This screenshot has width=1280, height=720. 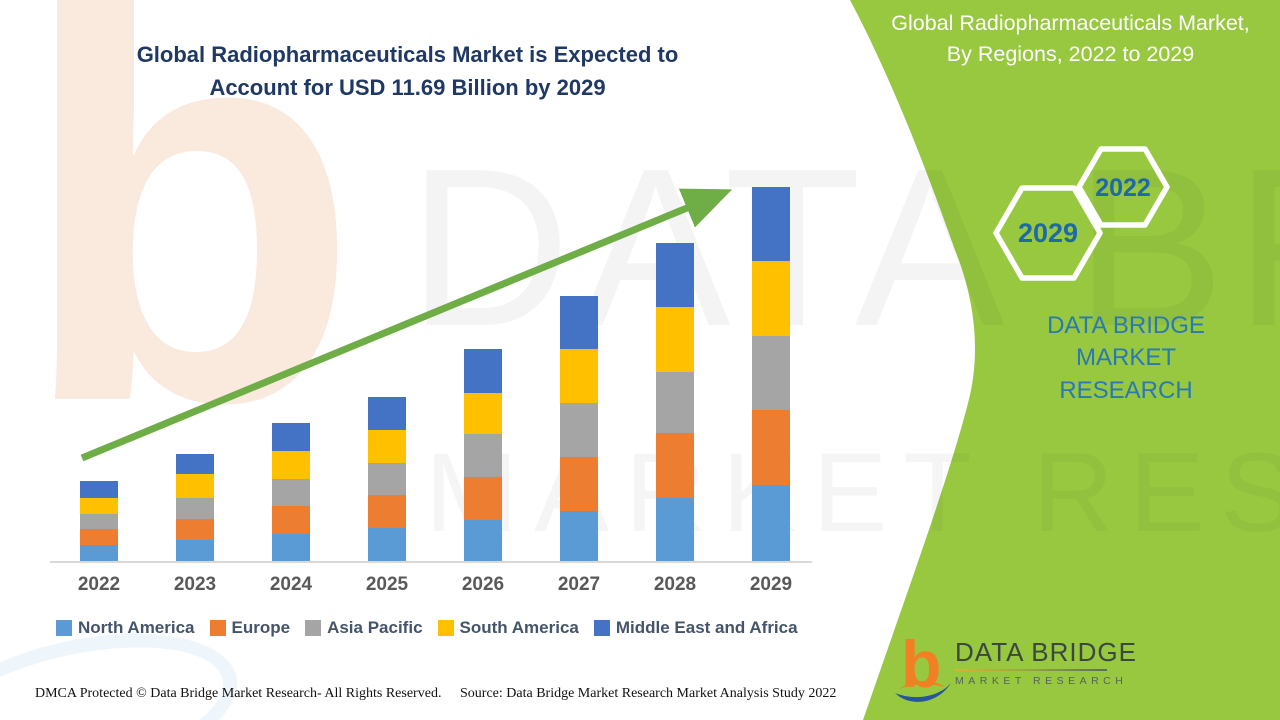 What do you see at coordinates (706, 627) in the screenshot?
I see `legend-label-middle-east-and-africa: Middle East and Africa` at bounding box center [706, 627].